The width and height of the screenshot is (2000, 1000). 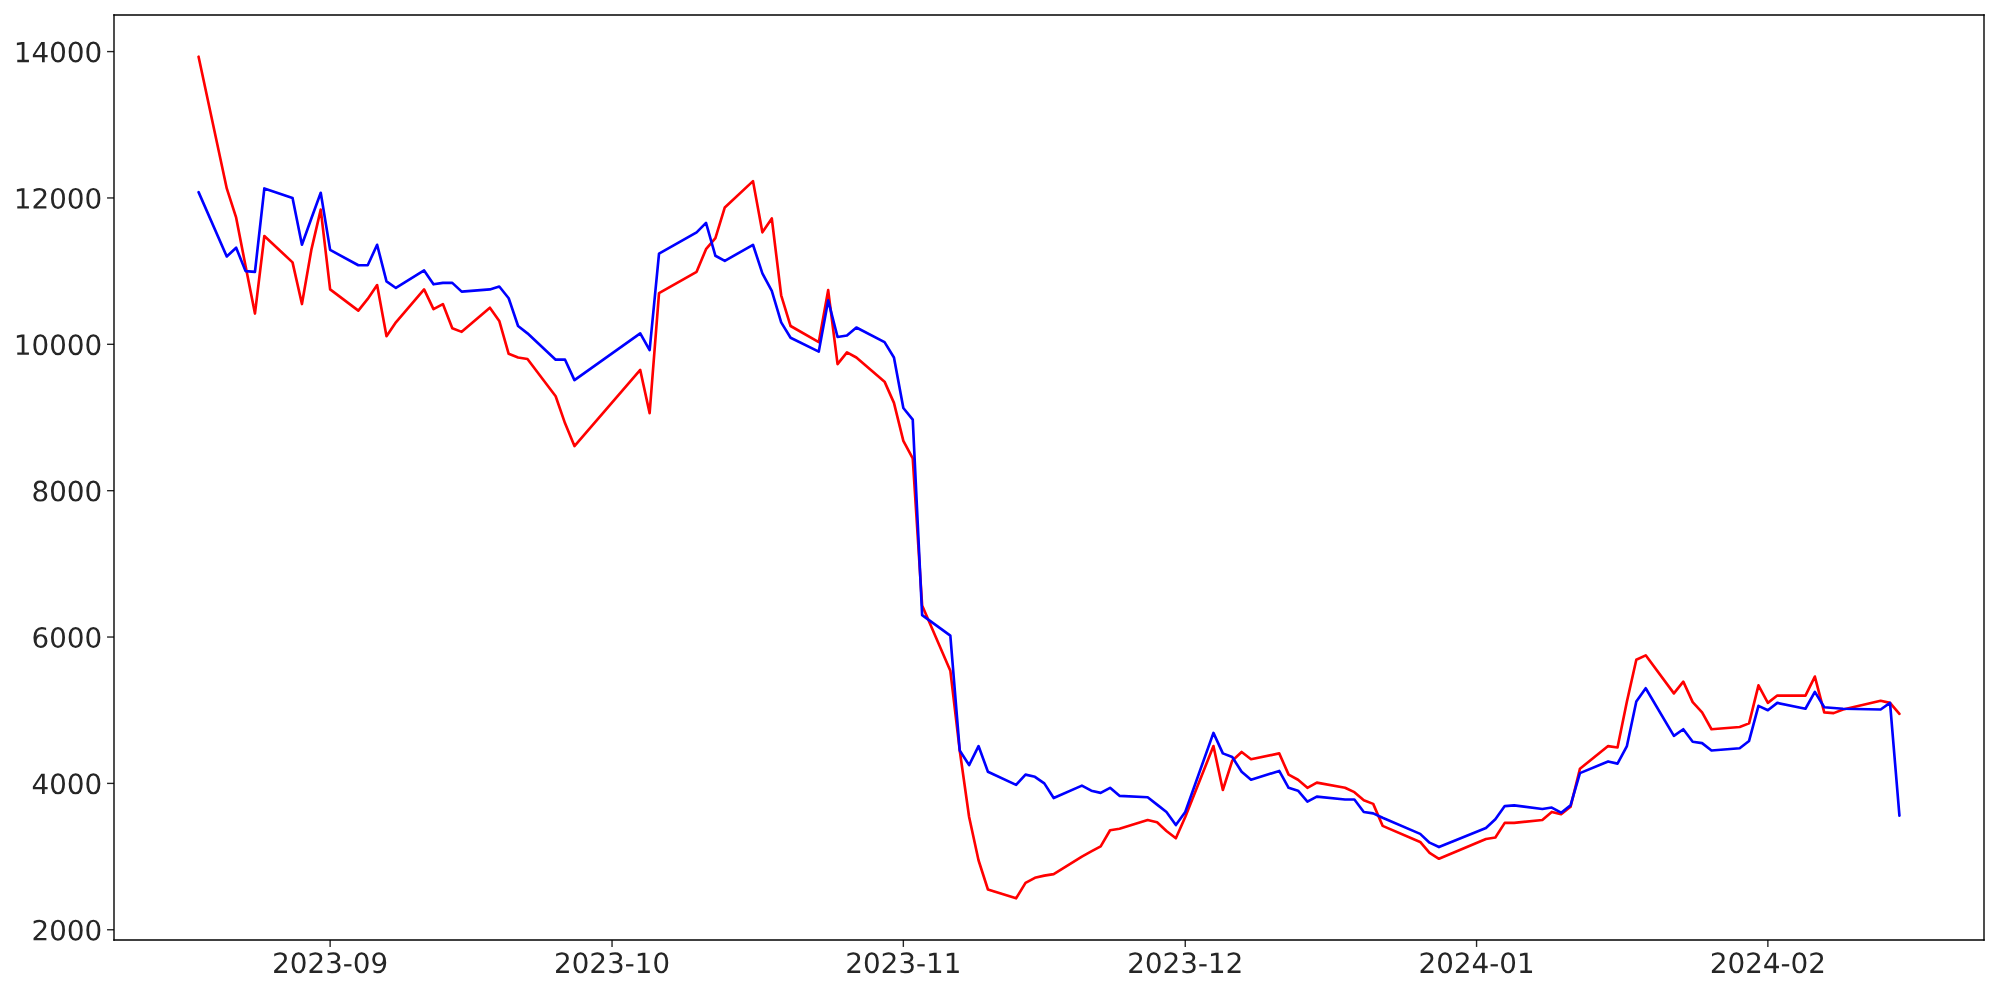 What do you see at coordinates (58, 345) in the screenshot?
I see `y-tick-label: 10000` at bounding box center [58, 345].